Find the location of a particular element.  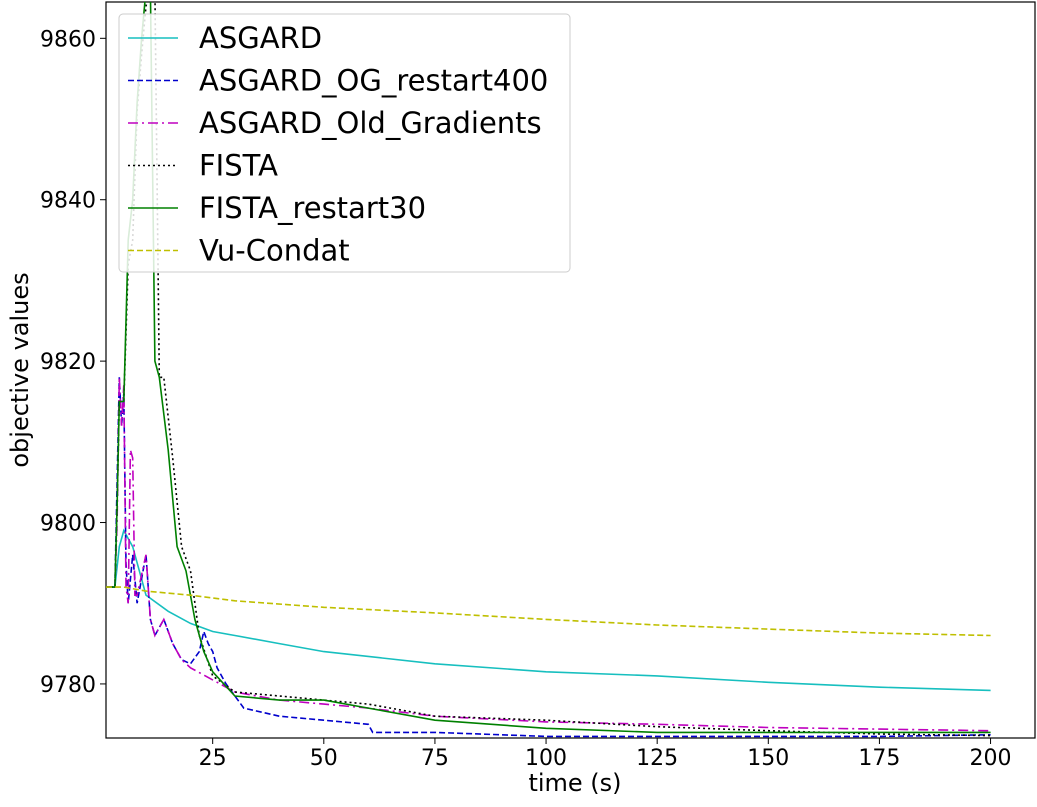

x-tick-label: 175 is located at coordinates (879, 758).